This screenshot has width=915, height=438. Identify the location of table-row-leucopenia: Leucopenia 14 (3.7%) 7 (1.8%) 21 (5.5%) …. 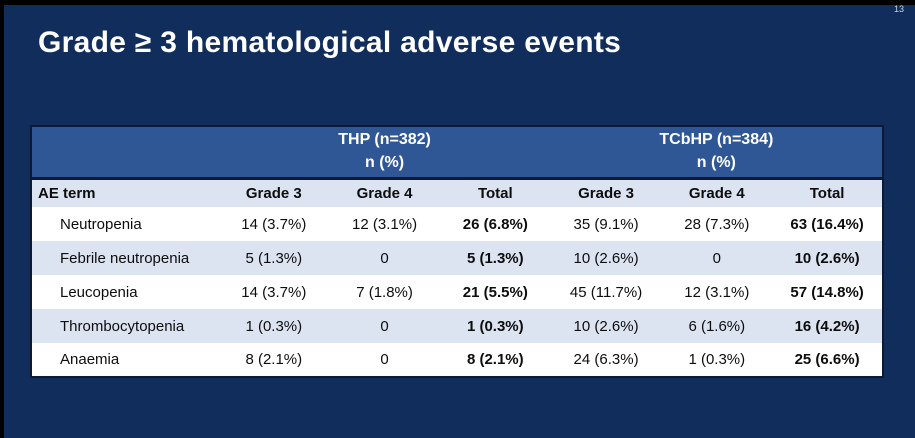
(457, 292).